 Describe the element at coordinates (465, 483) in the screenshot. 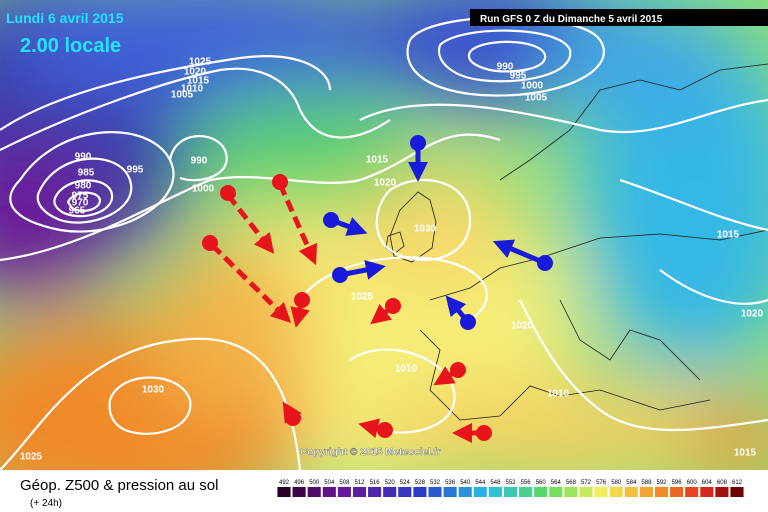

I see `scale-label: 540` at that location.